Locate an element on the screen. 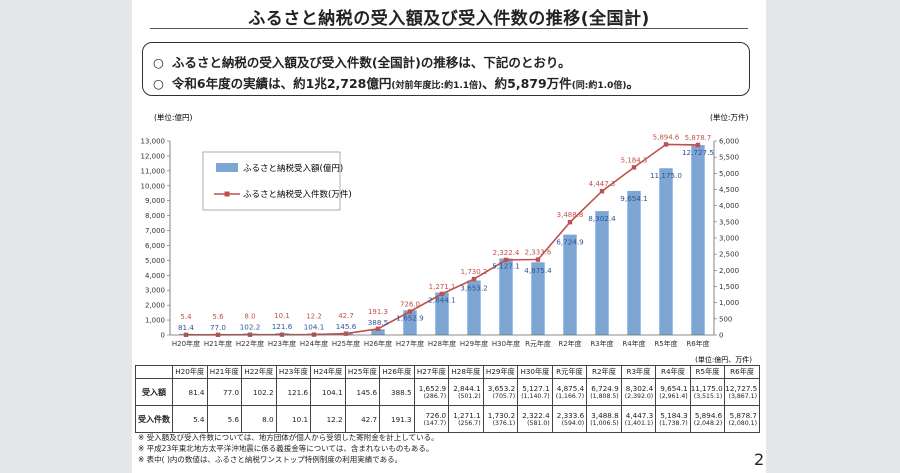  legend-bar-swatch is located at coordinates (227, 167).